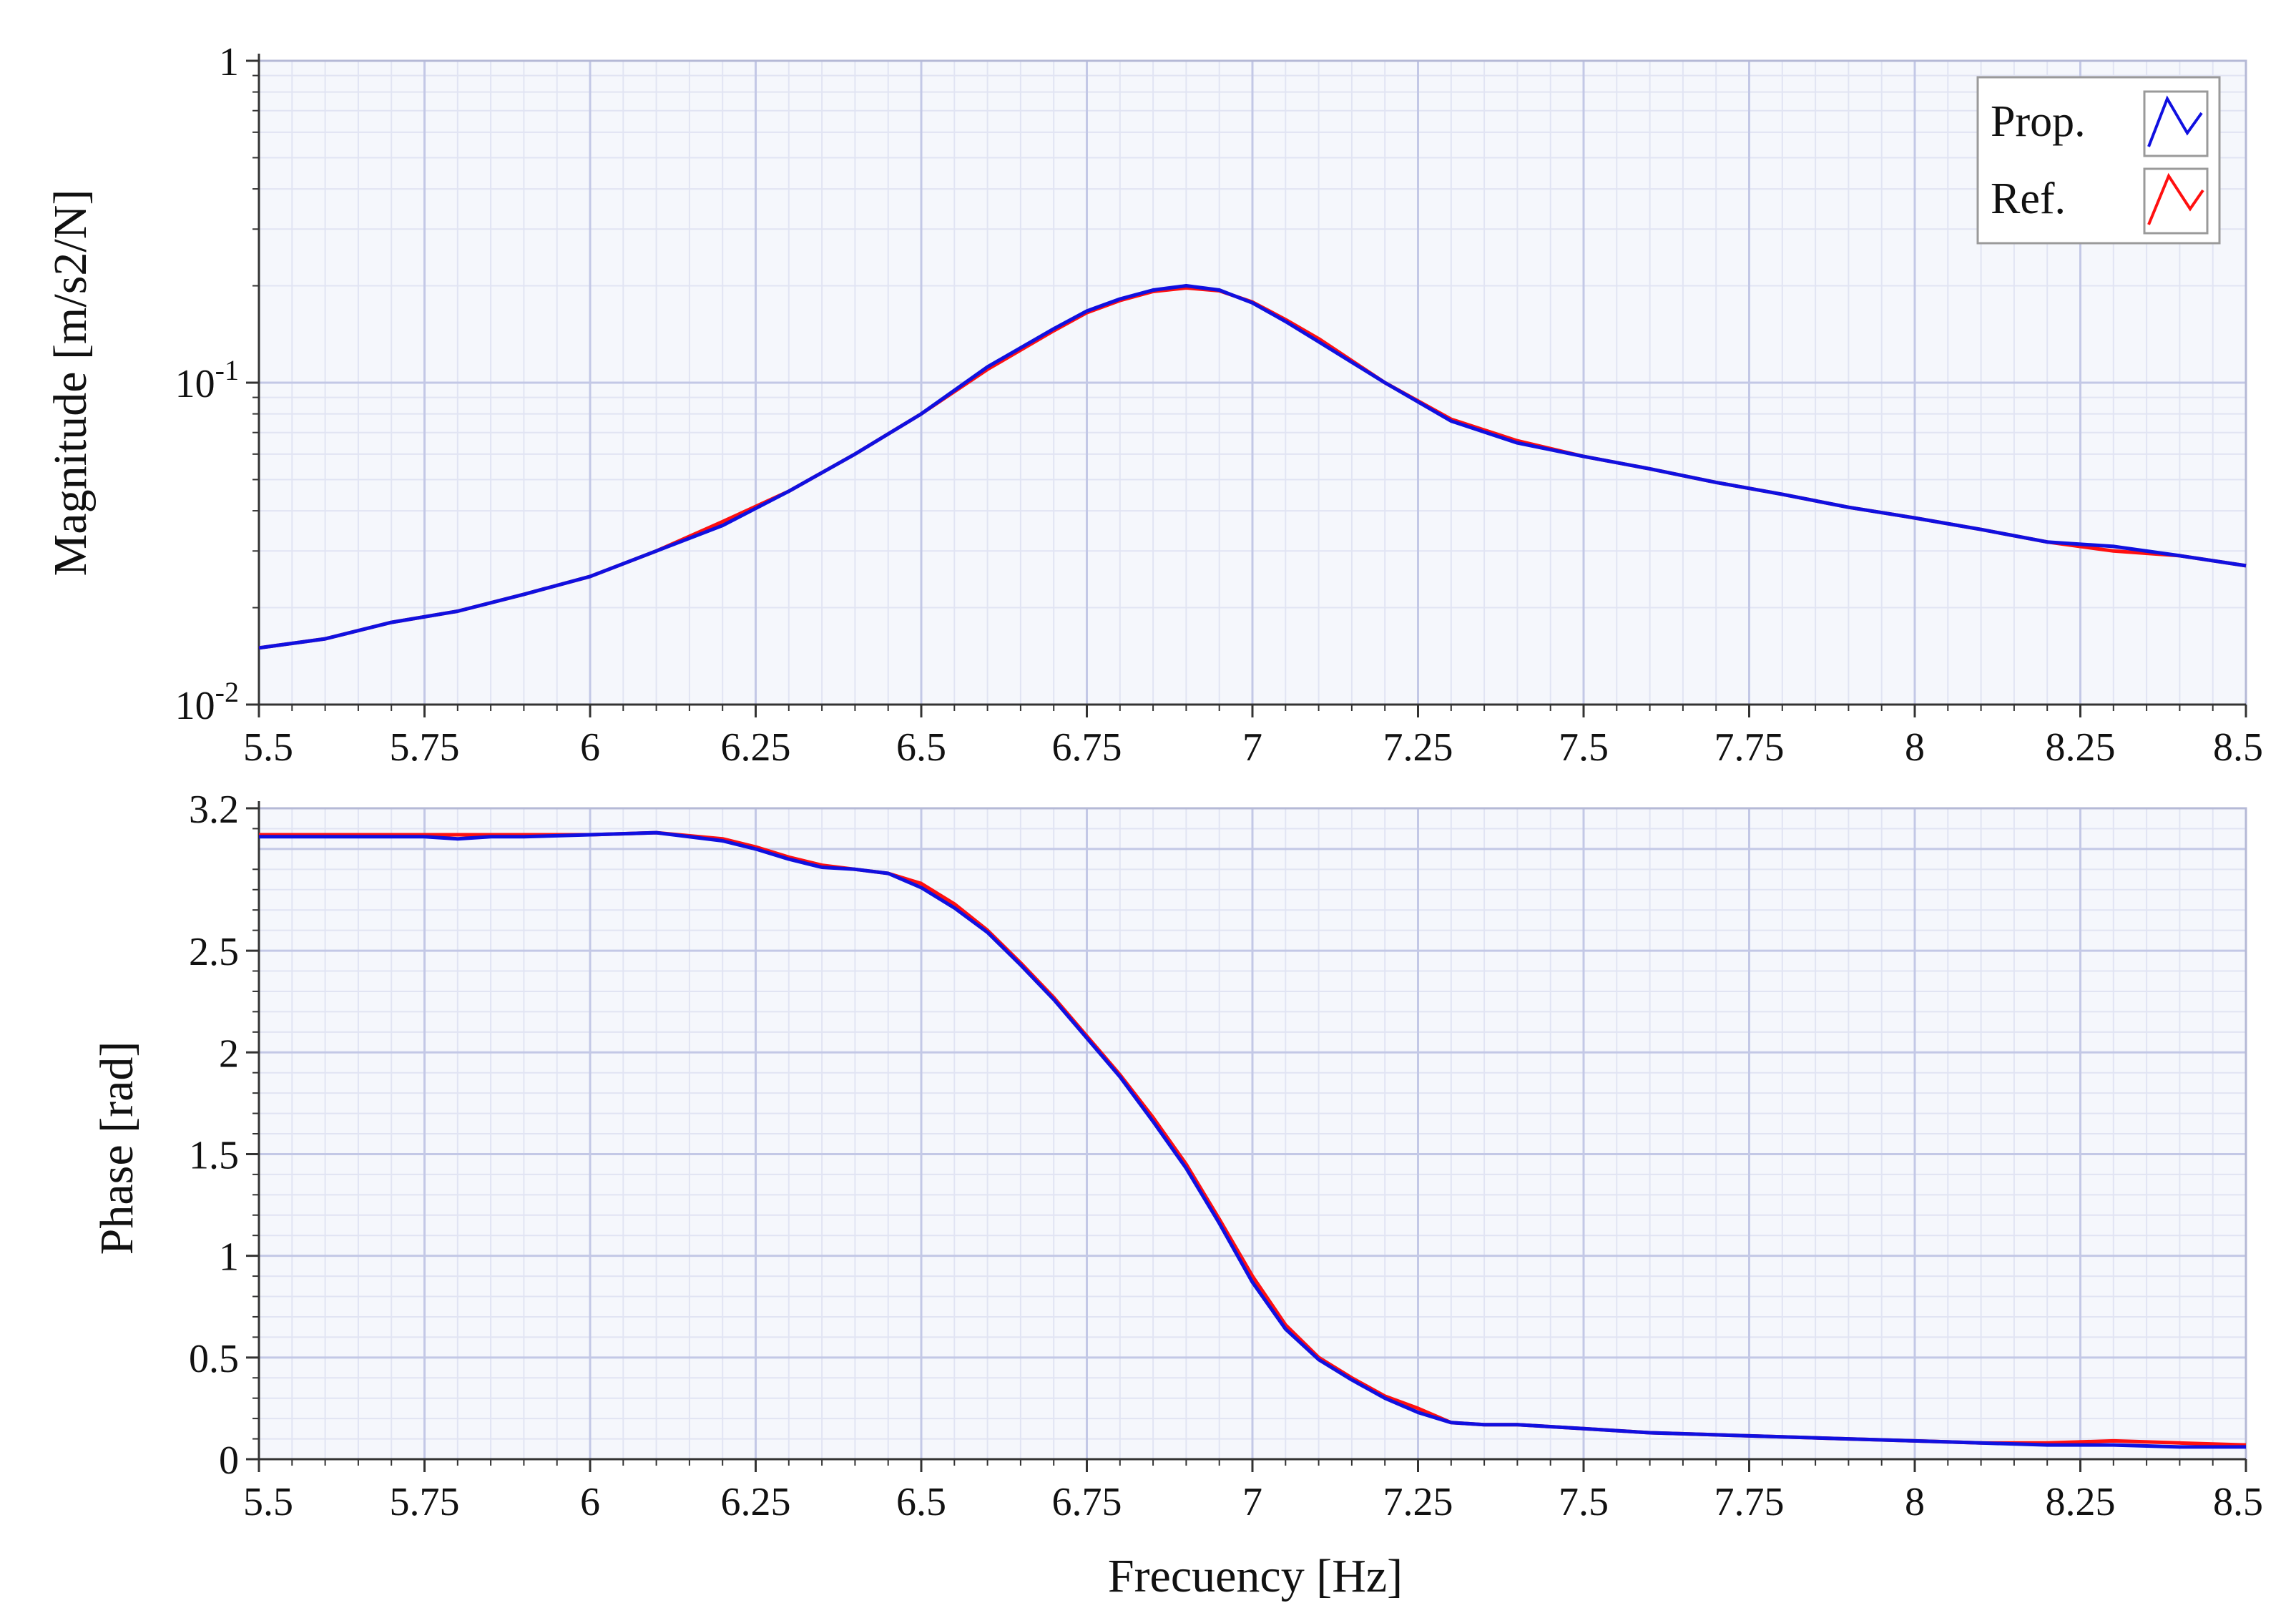 The image size is (2296, 1623). Describe the element at coordinates (921, 748) in the screenshot. I see `magnitude-x-tick-label: 6.5` at that location.